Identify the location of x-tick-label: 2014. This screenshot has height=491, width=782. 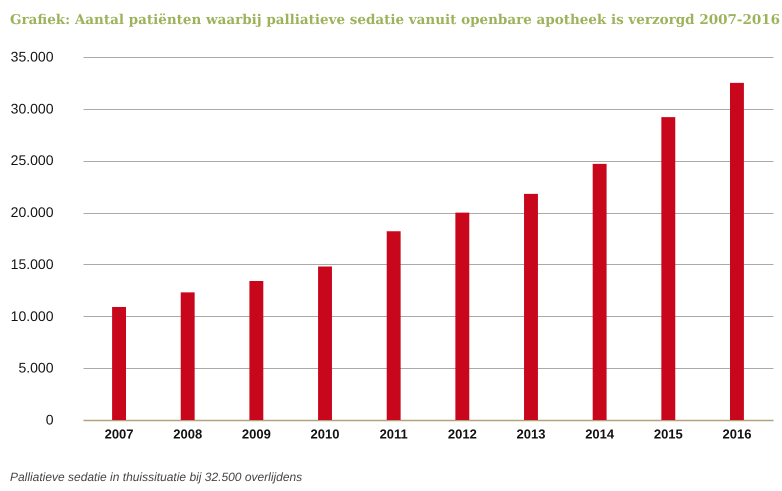
(600, 434).